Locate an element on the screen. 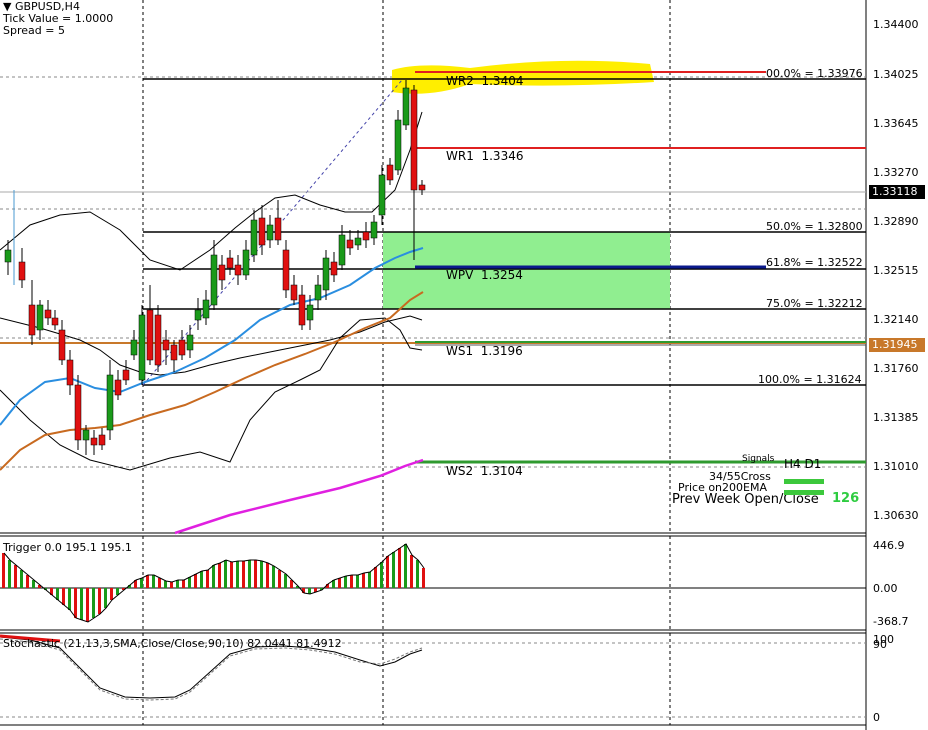  signal-ema-label: Price on200EMA is located at coordinates (722, 487).